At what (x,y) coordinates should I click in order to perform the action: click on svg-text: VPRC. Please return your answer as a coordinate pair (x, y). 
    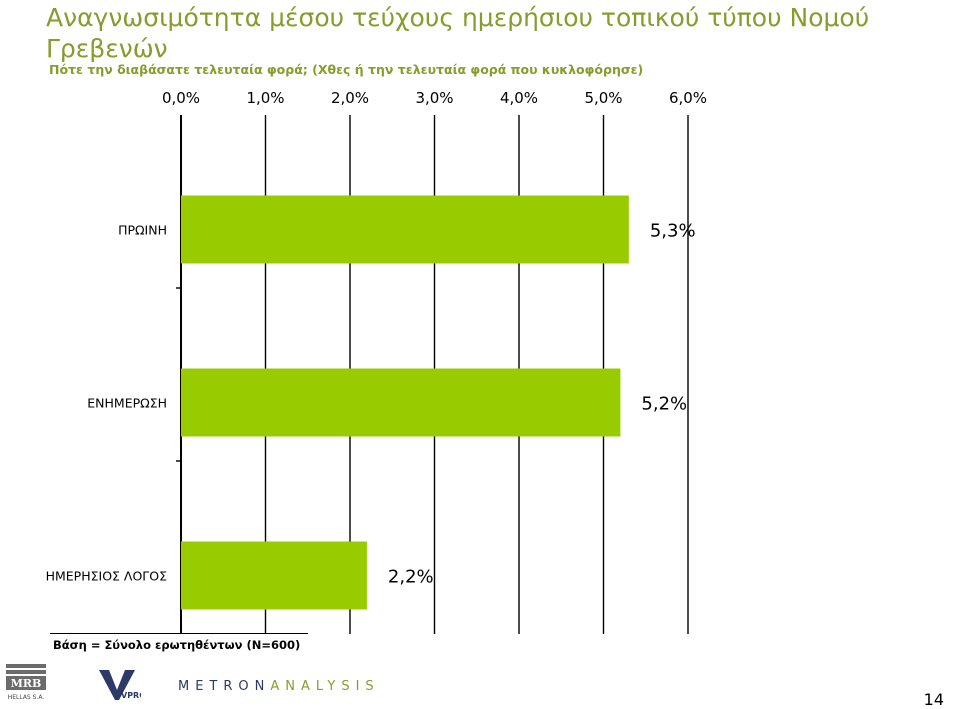
    Looking at the image, I should click on (131, 695).